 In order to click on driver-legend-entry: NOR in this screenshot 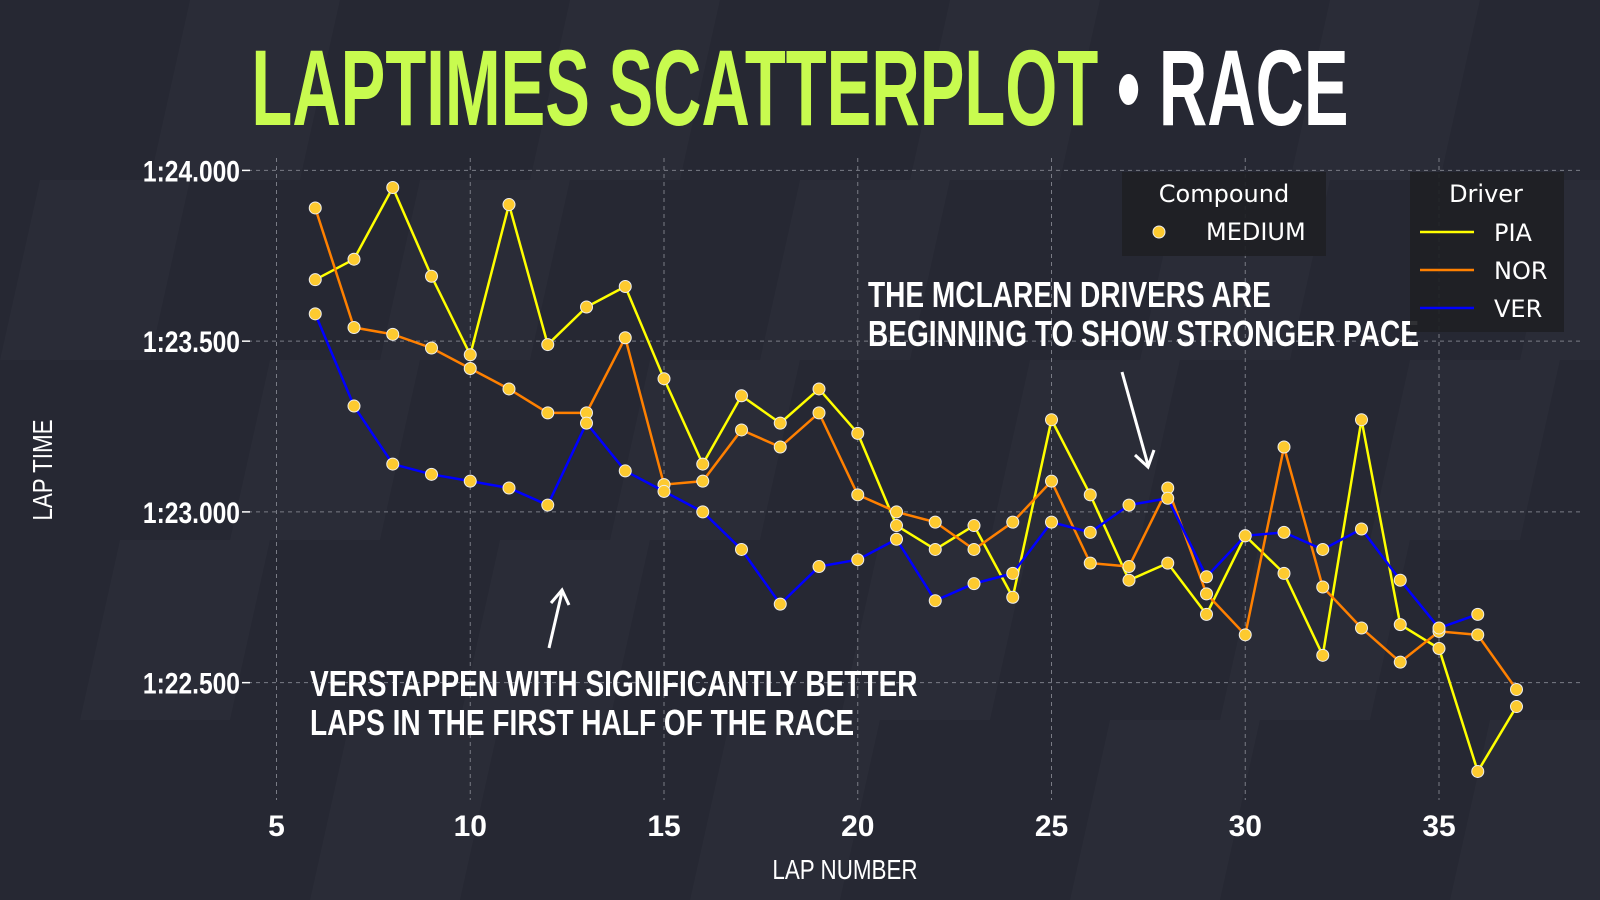, I will do `click(1521, 271)`.